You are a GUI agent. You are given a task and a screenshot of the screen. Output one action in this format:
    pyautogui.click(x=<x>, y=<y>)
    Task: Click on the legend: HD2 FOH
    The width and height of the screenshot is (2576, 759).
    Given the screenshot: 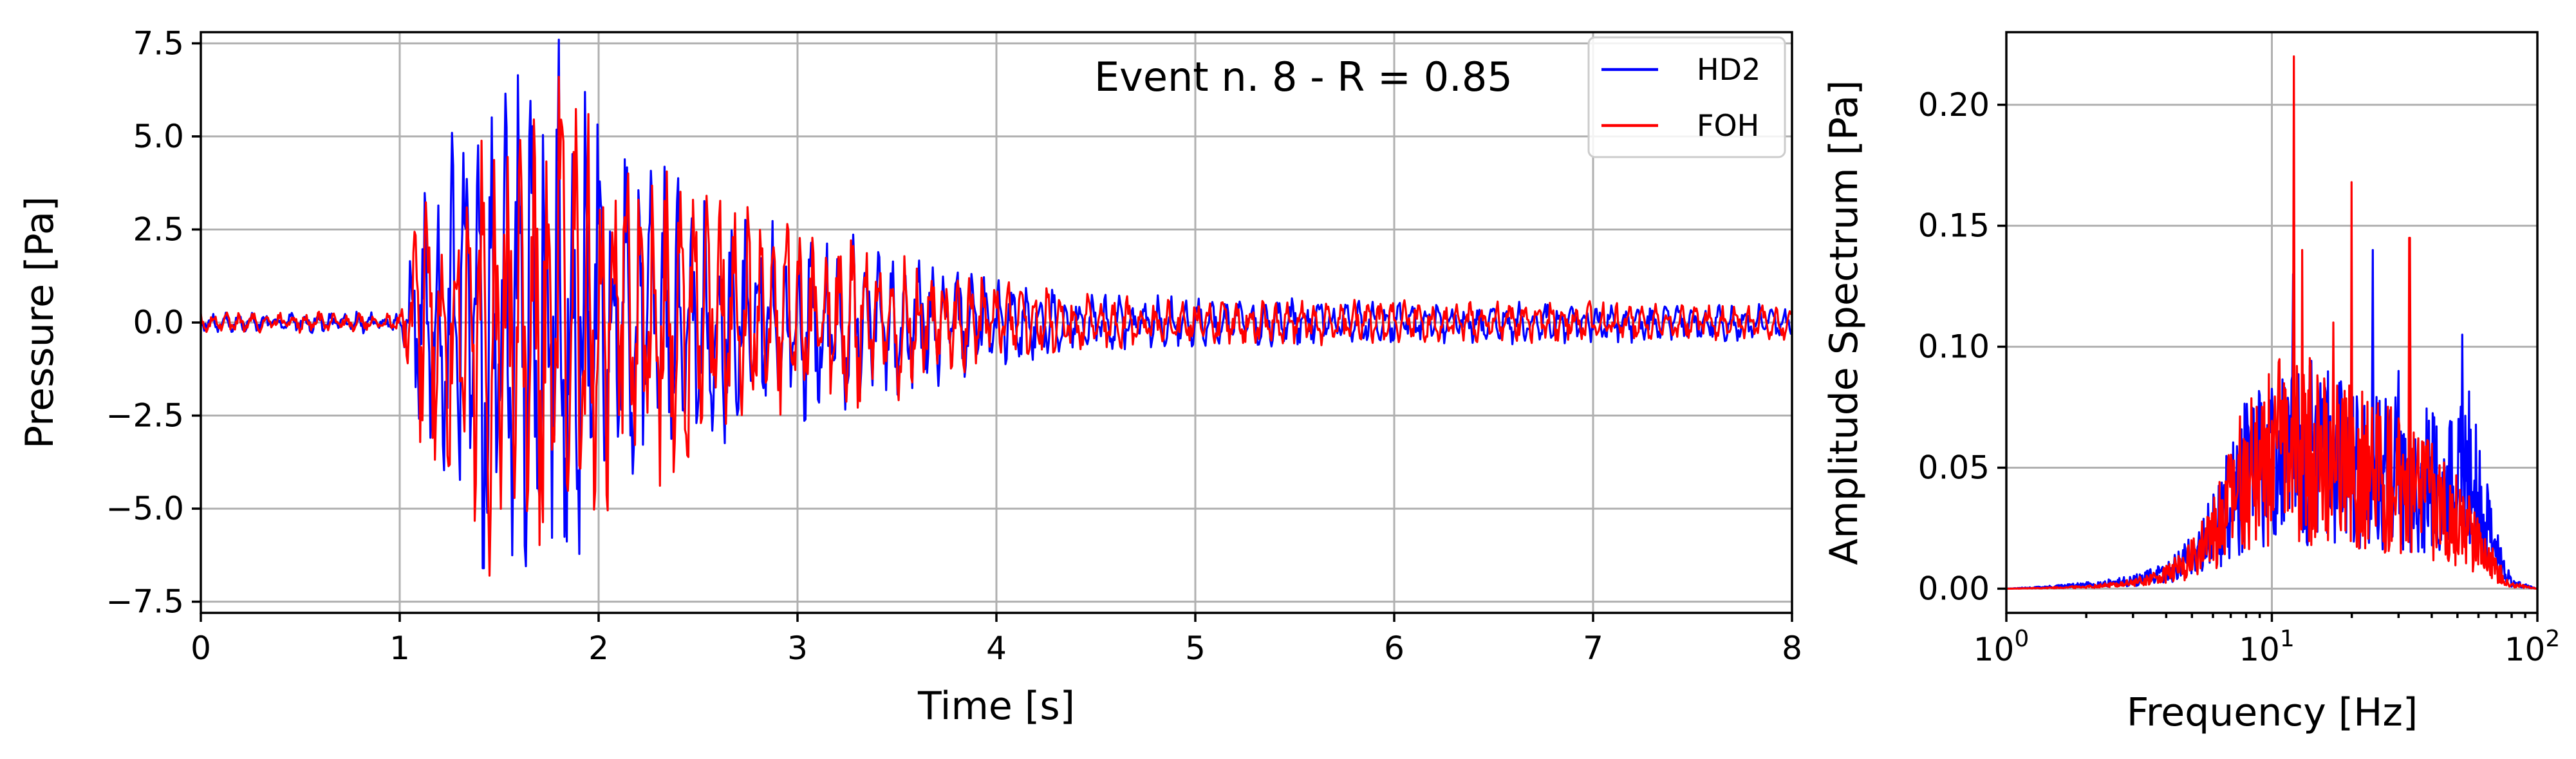 What is the action you would take?
    pyautogui.click(x=1686, y=97)
    